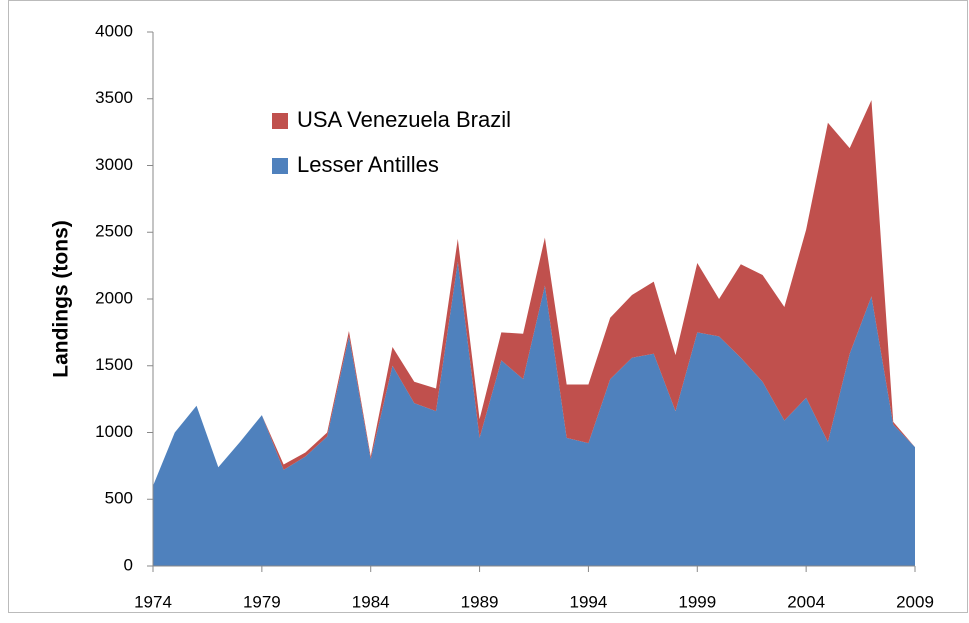  What do you see at coordinates (114, 431) in the screenshot?
I see `y-tick-label: 1000` at bounding box center [114, 431].